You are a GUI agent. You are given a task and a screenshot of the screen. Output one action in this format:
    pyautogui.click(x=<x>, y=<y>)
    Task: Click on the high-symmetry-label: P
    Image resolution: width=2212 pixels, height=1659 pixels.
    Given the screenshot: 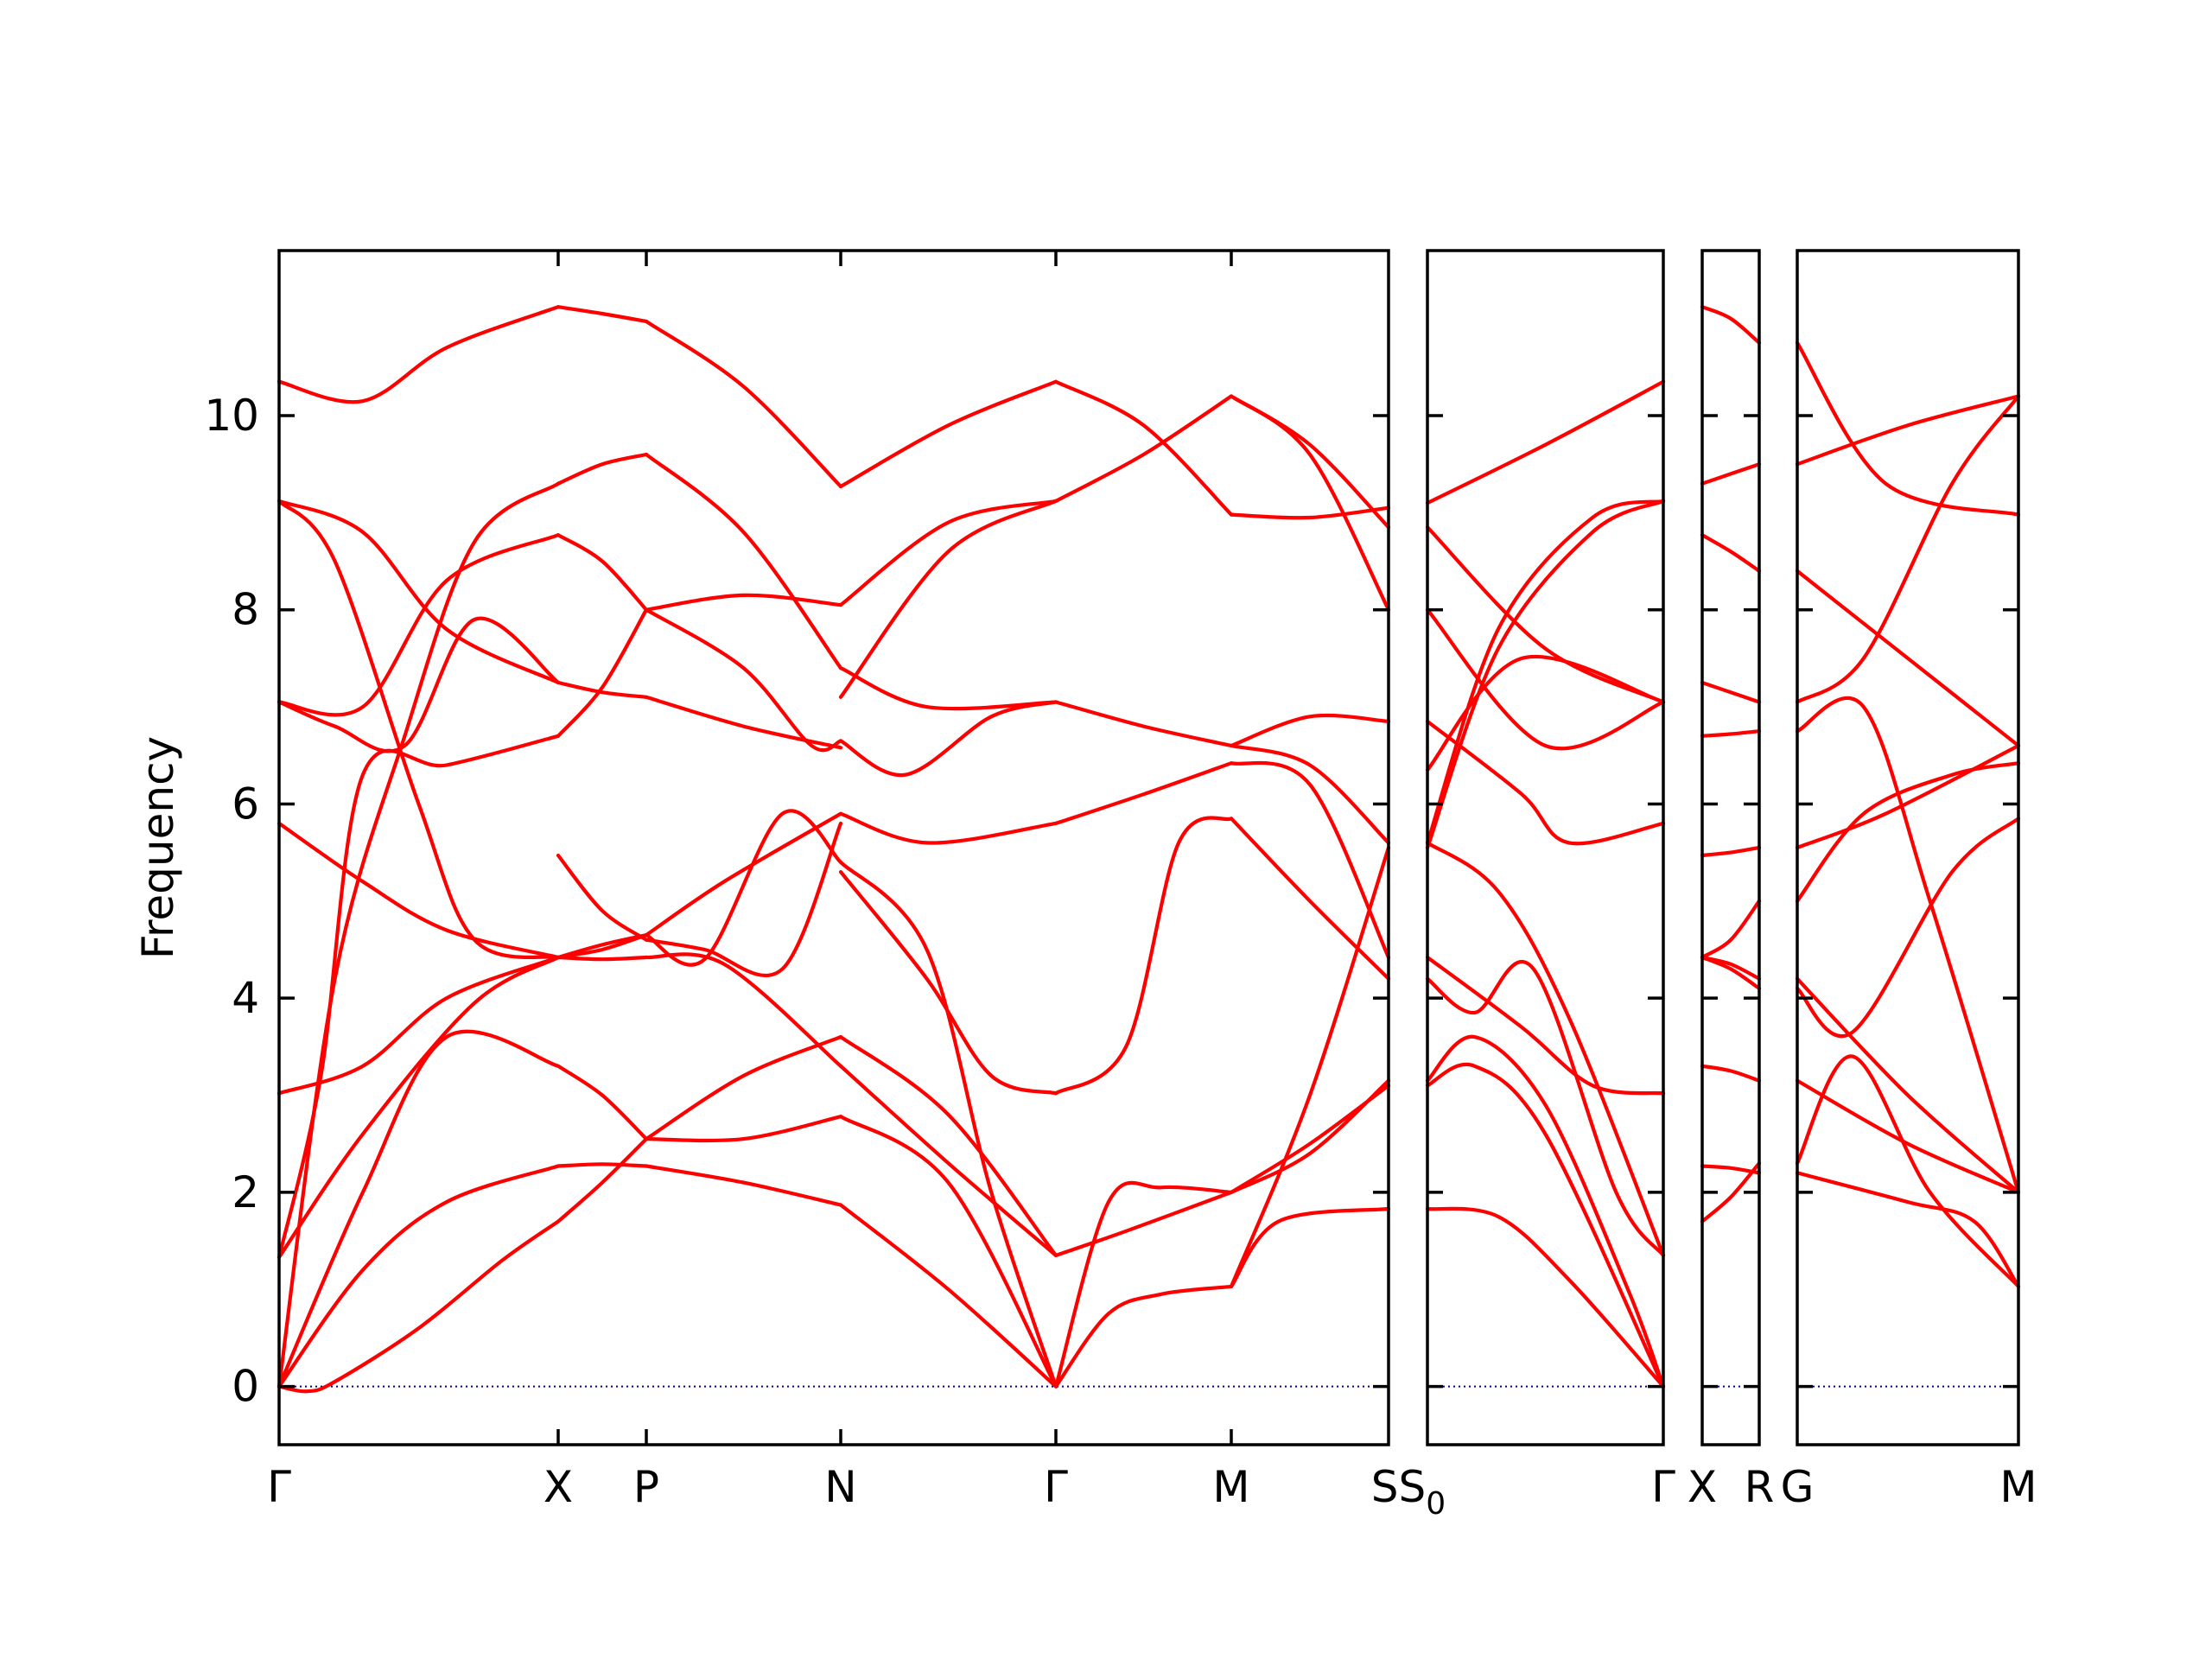 What is the action you would take?
    pyautogui.click(x=646, y=1487)
    